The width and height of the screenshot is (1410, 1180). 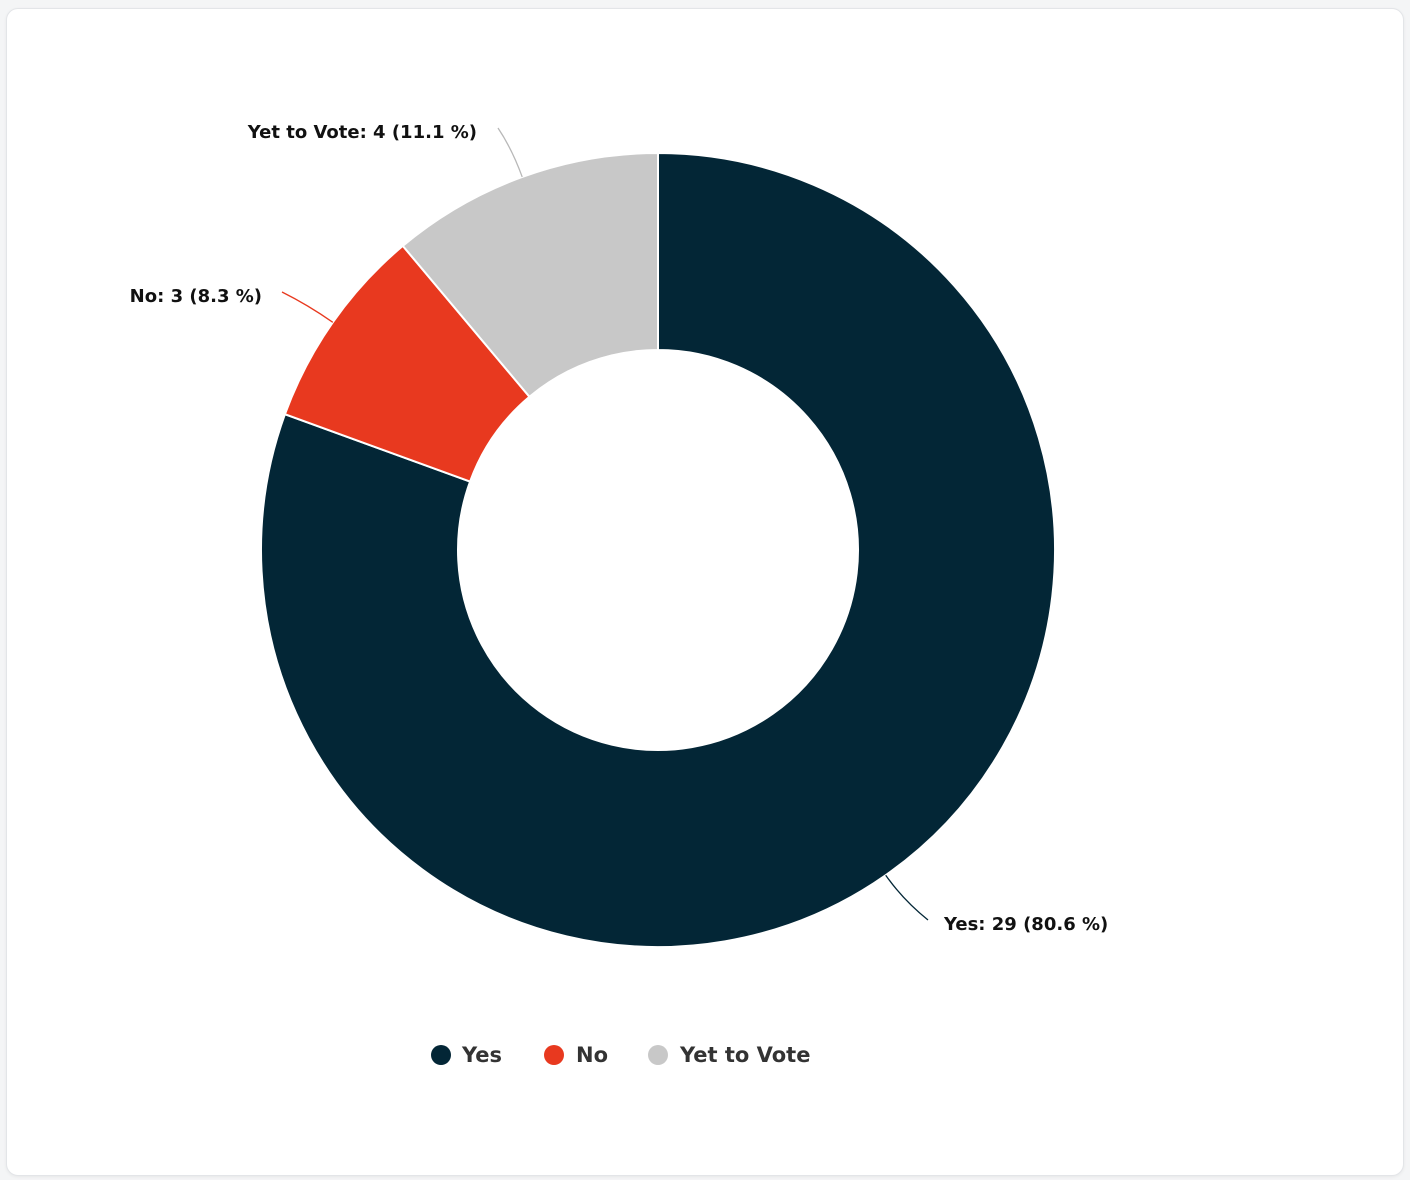 I want to click on legend-item-yes: Yes, so click(x=466, y=1055).